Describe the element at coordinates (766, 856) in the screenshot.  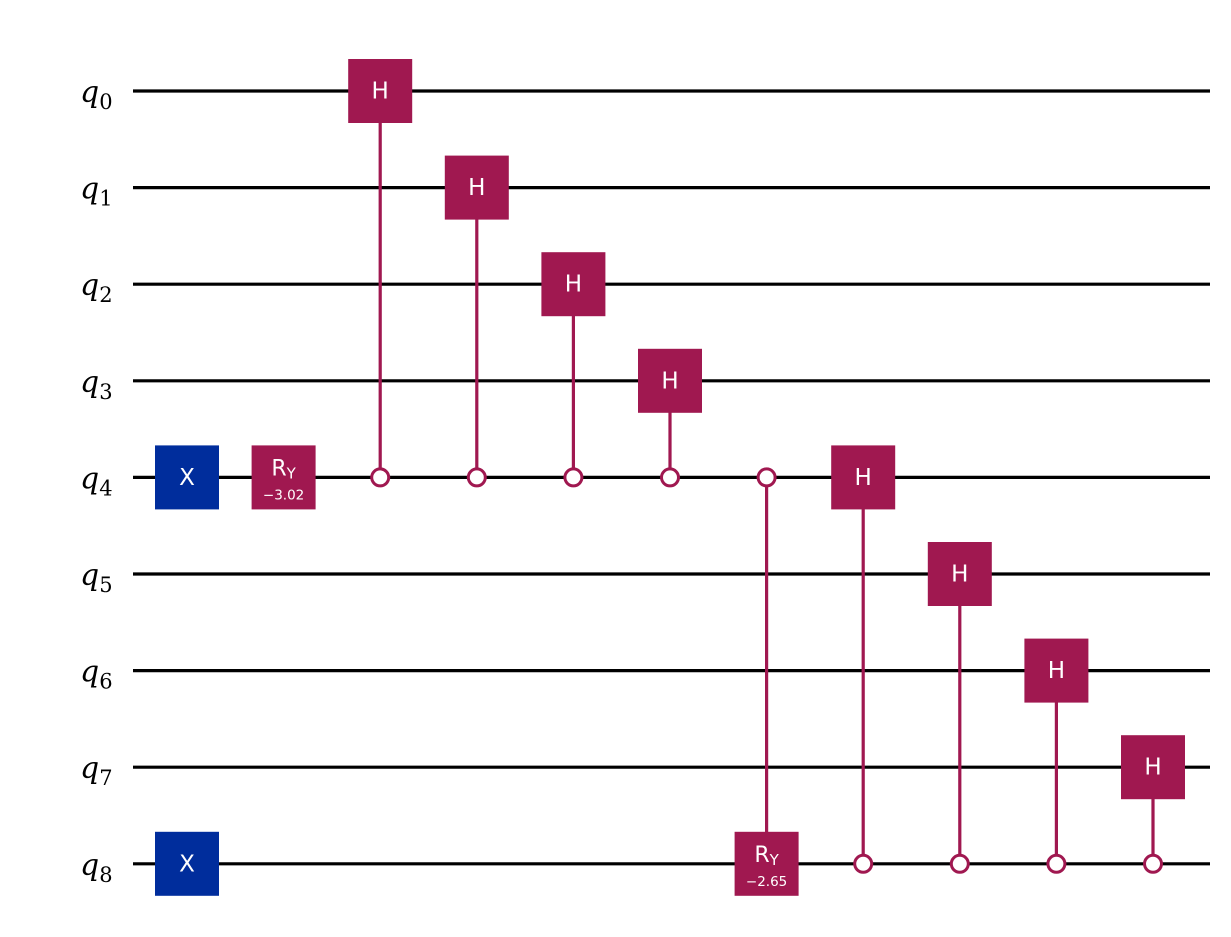
I see `gate-label-7: RY` at that location.